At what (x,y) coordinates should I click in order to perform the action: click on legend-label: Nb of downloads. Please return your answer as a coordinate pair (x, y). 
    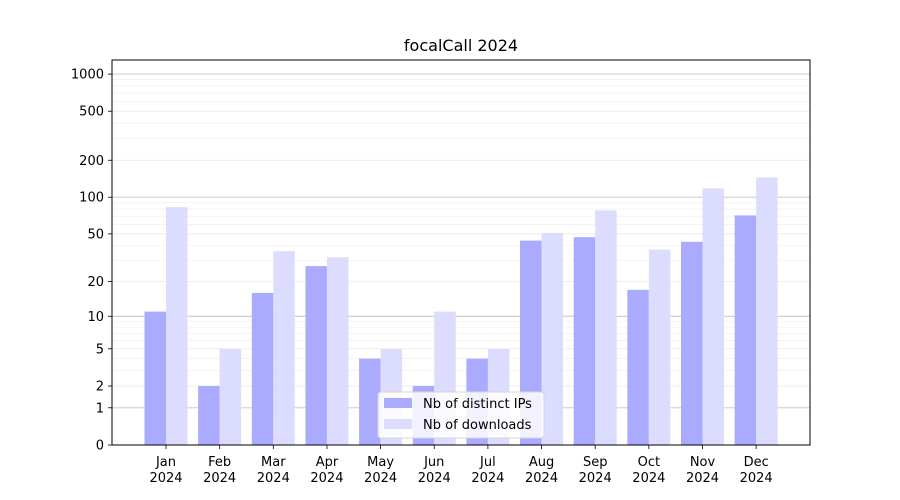
    Looking at the image, I should click on (477, 425).